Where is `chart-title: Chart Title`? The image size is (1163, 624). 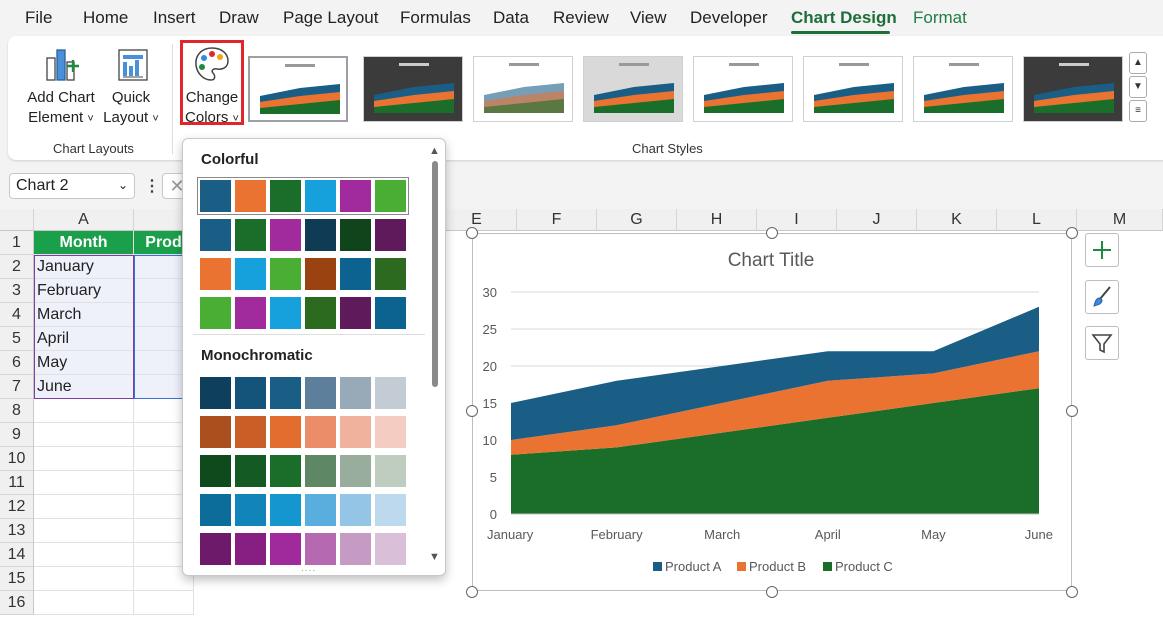 chart-title: Chart Title is located at coordinates (771, 260).